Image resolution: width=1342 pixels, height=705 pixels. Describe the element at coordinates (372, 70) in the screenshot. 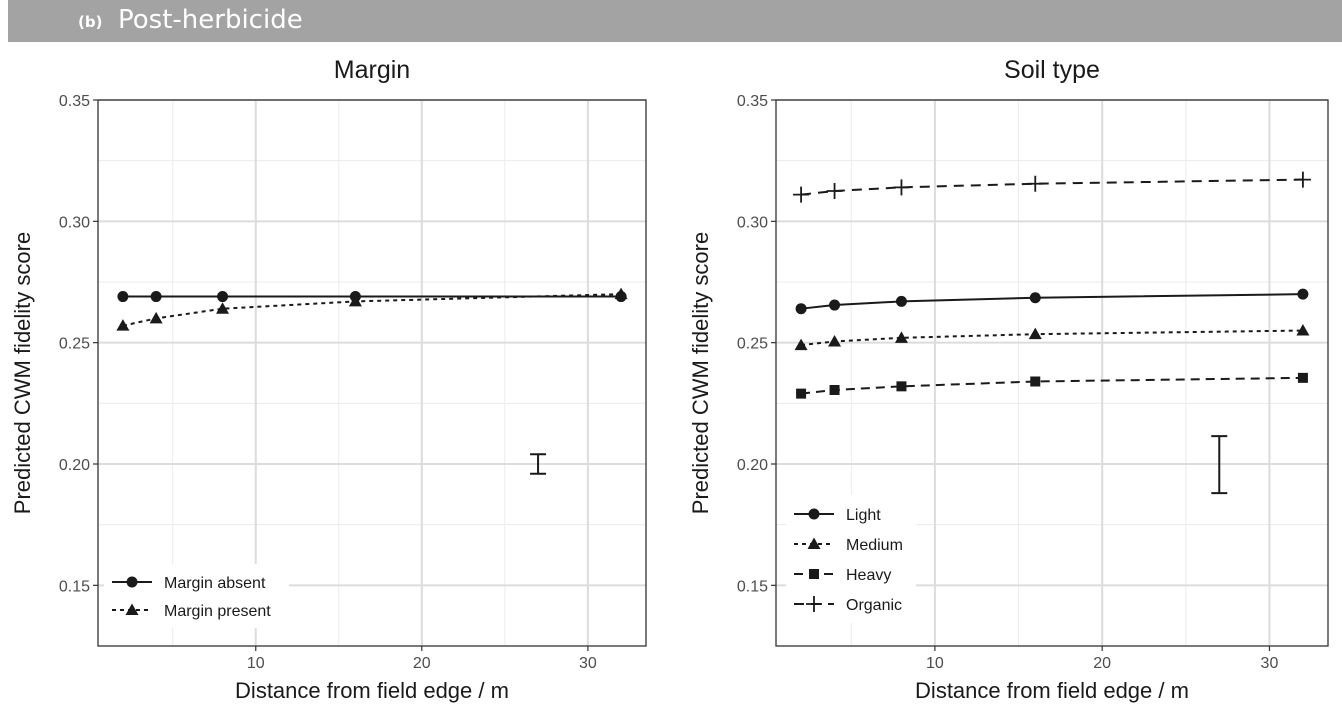

I see `chart-title: Margin` at that location.